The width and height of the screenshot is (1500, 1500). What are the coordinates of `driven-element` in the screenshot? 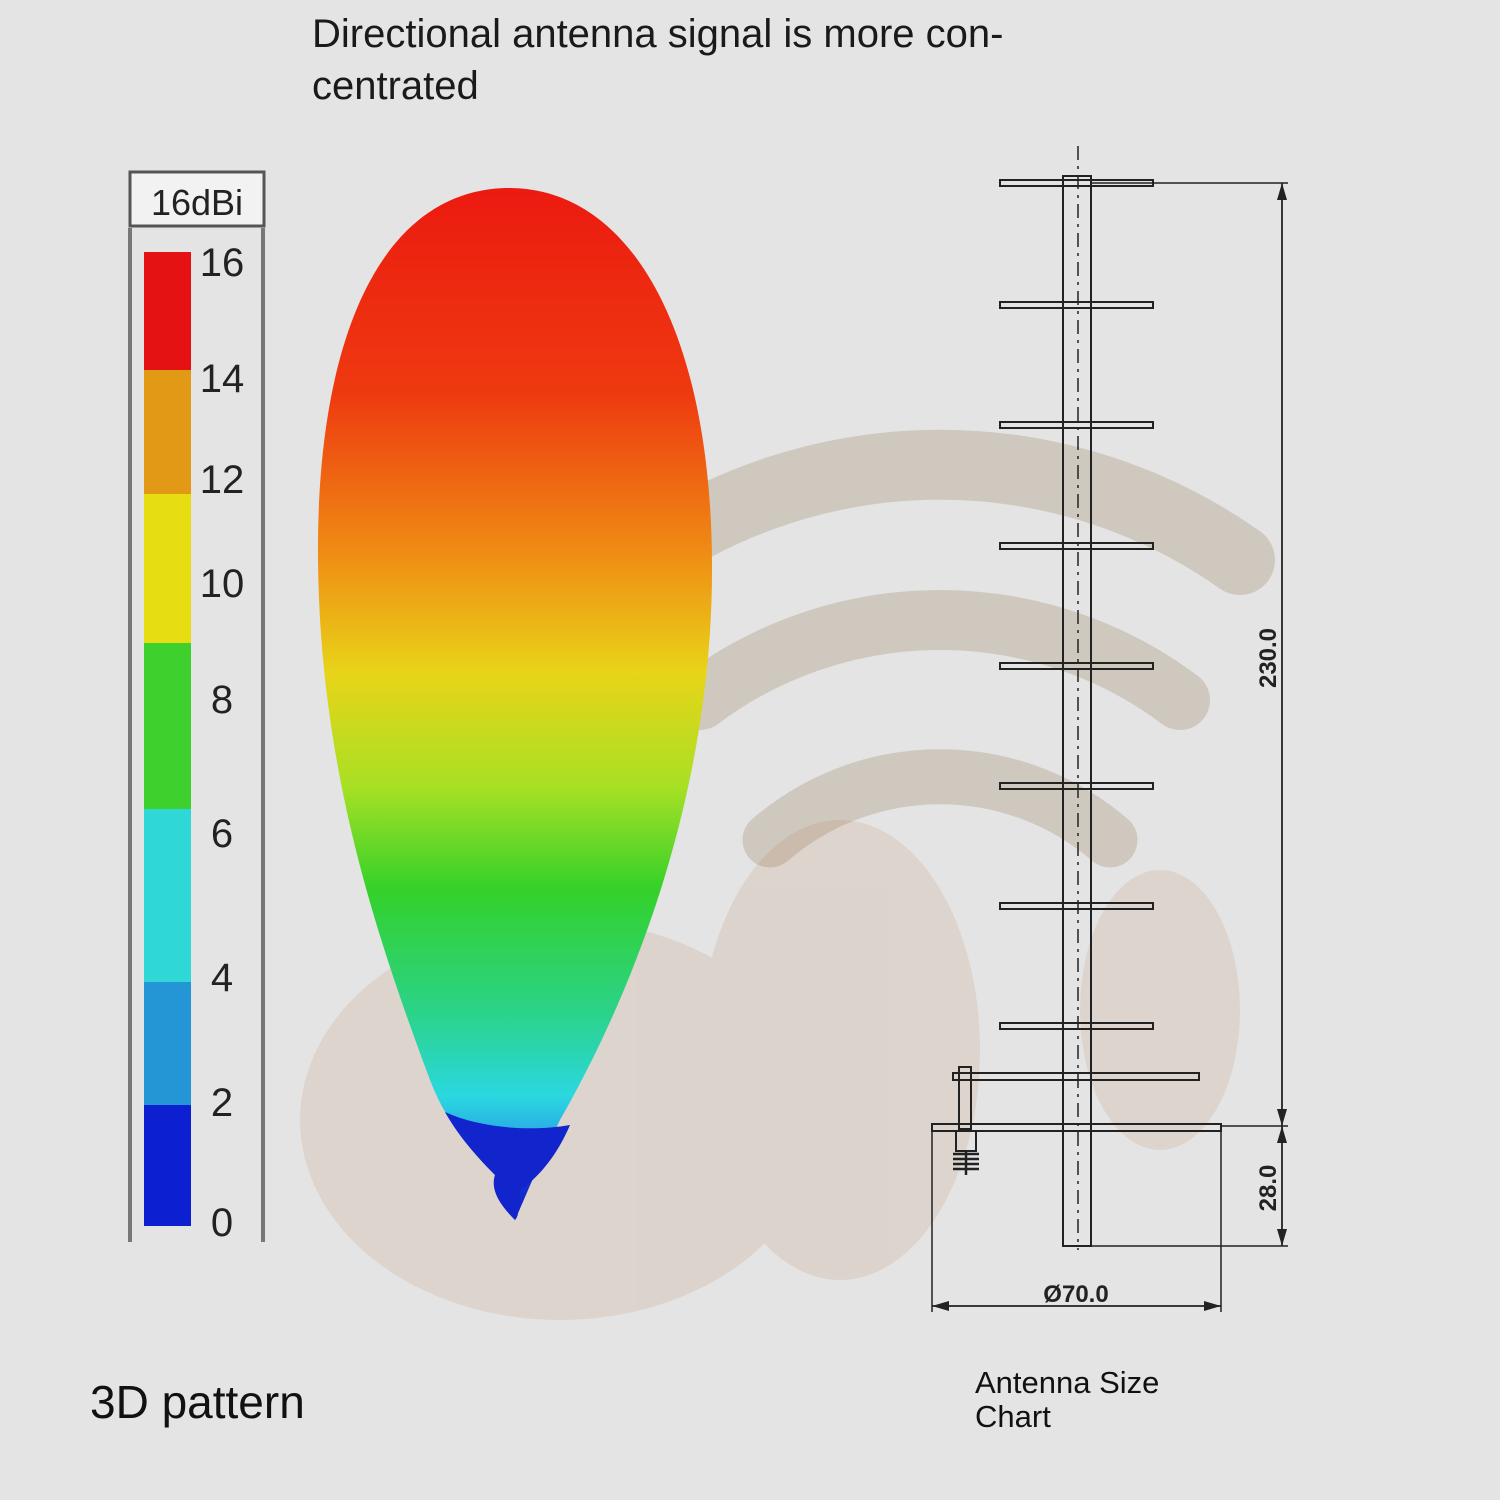 It's located at (1076, 1076).